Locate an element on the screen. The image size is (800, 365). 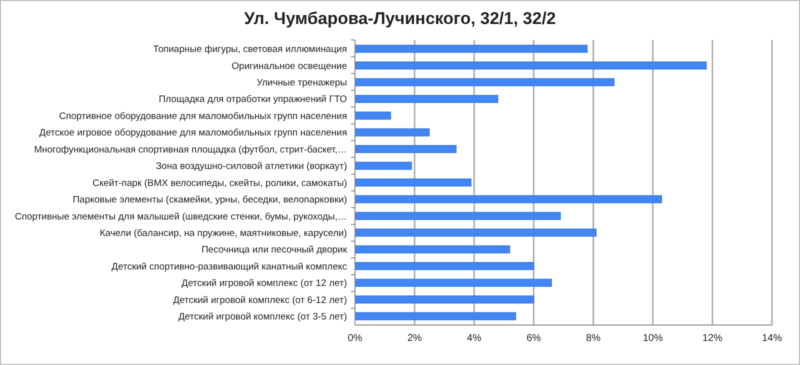
x-tick-label: 10% is located at coordinates (652, 338).